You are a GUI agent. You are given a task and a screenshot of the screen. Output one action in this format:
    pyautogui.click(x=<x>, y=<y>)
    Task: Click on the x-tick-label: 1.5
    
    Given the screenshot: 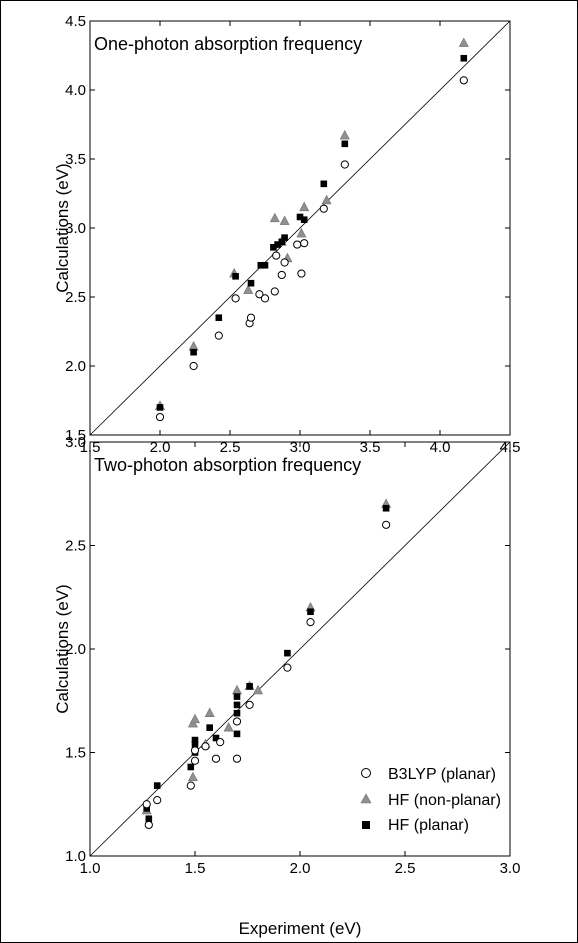 What is the action you would take?
    pyautogui.click(x=195, y=868)
    